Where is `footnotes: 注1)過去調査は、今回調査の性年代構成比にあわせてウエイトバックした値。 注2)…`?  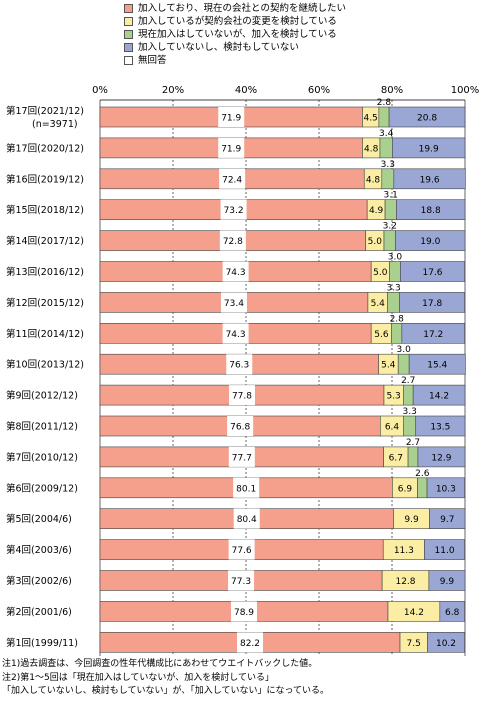
footnotes: 注1)過去調査は、今回調査の性年代構成比にあわせてウエイトバックした値。 注2)… is located at coordinates (243, 678).